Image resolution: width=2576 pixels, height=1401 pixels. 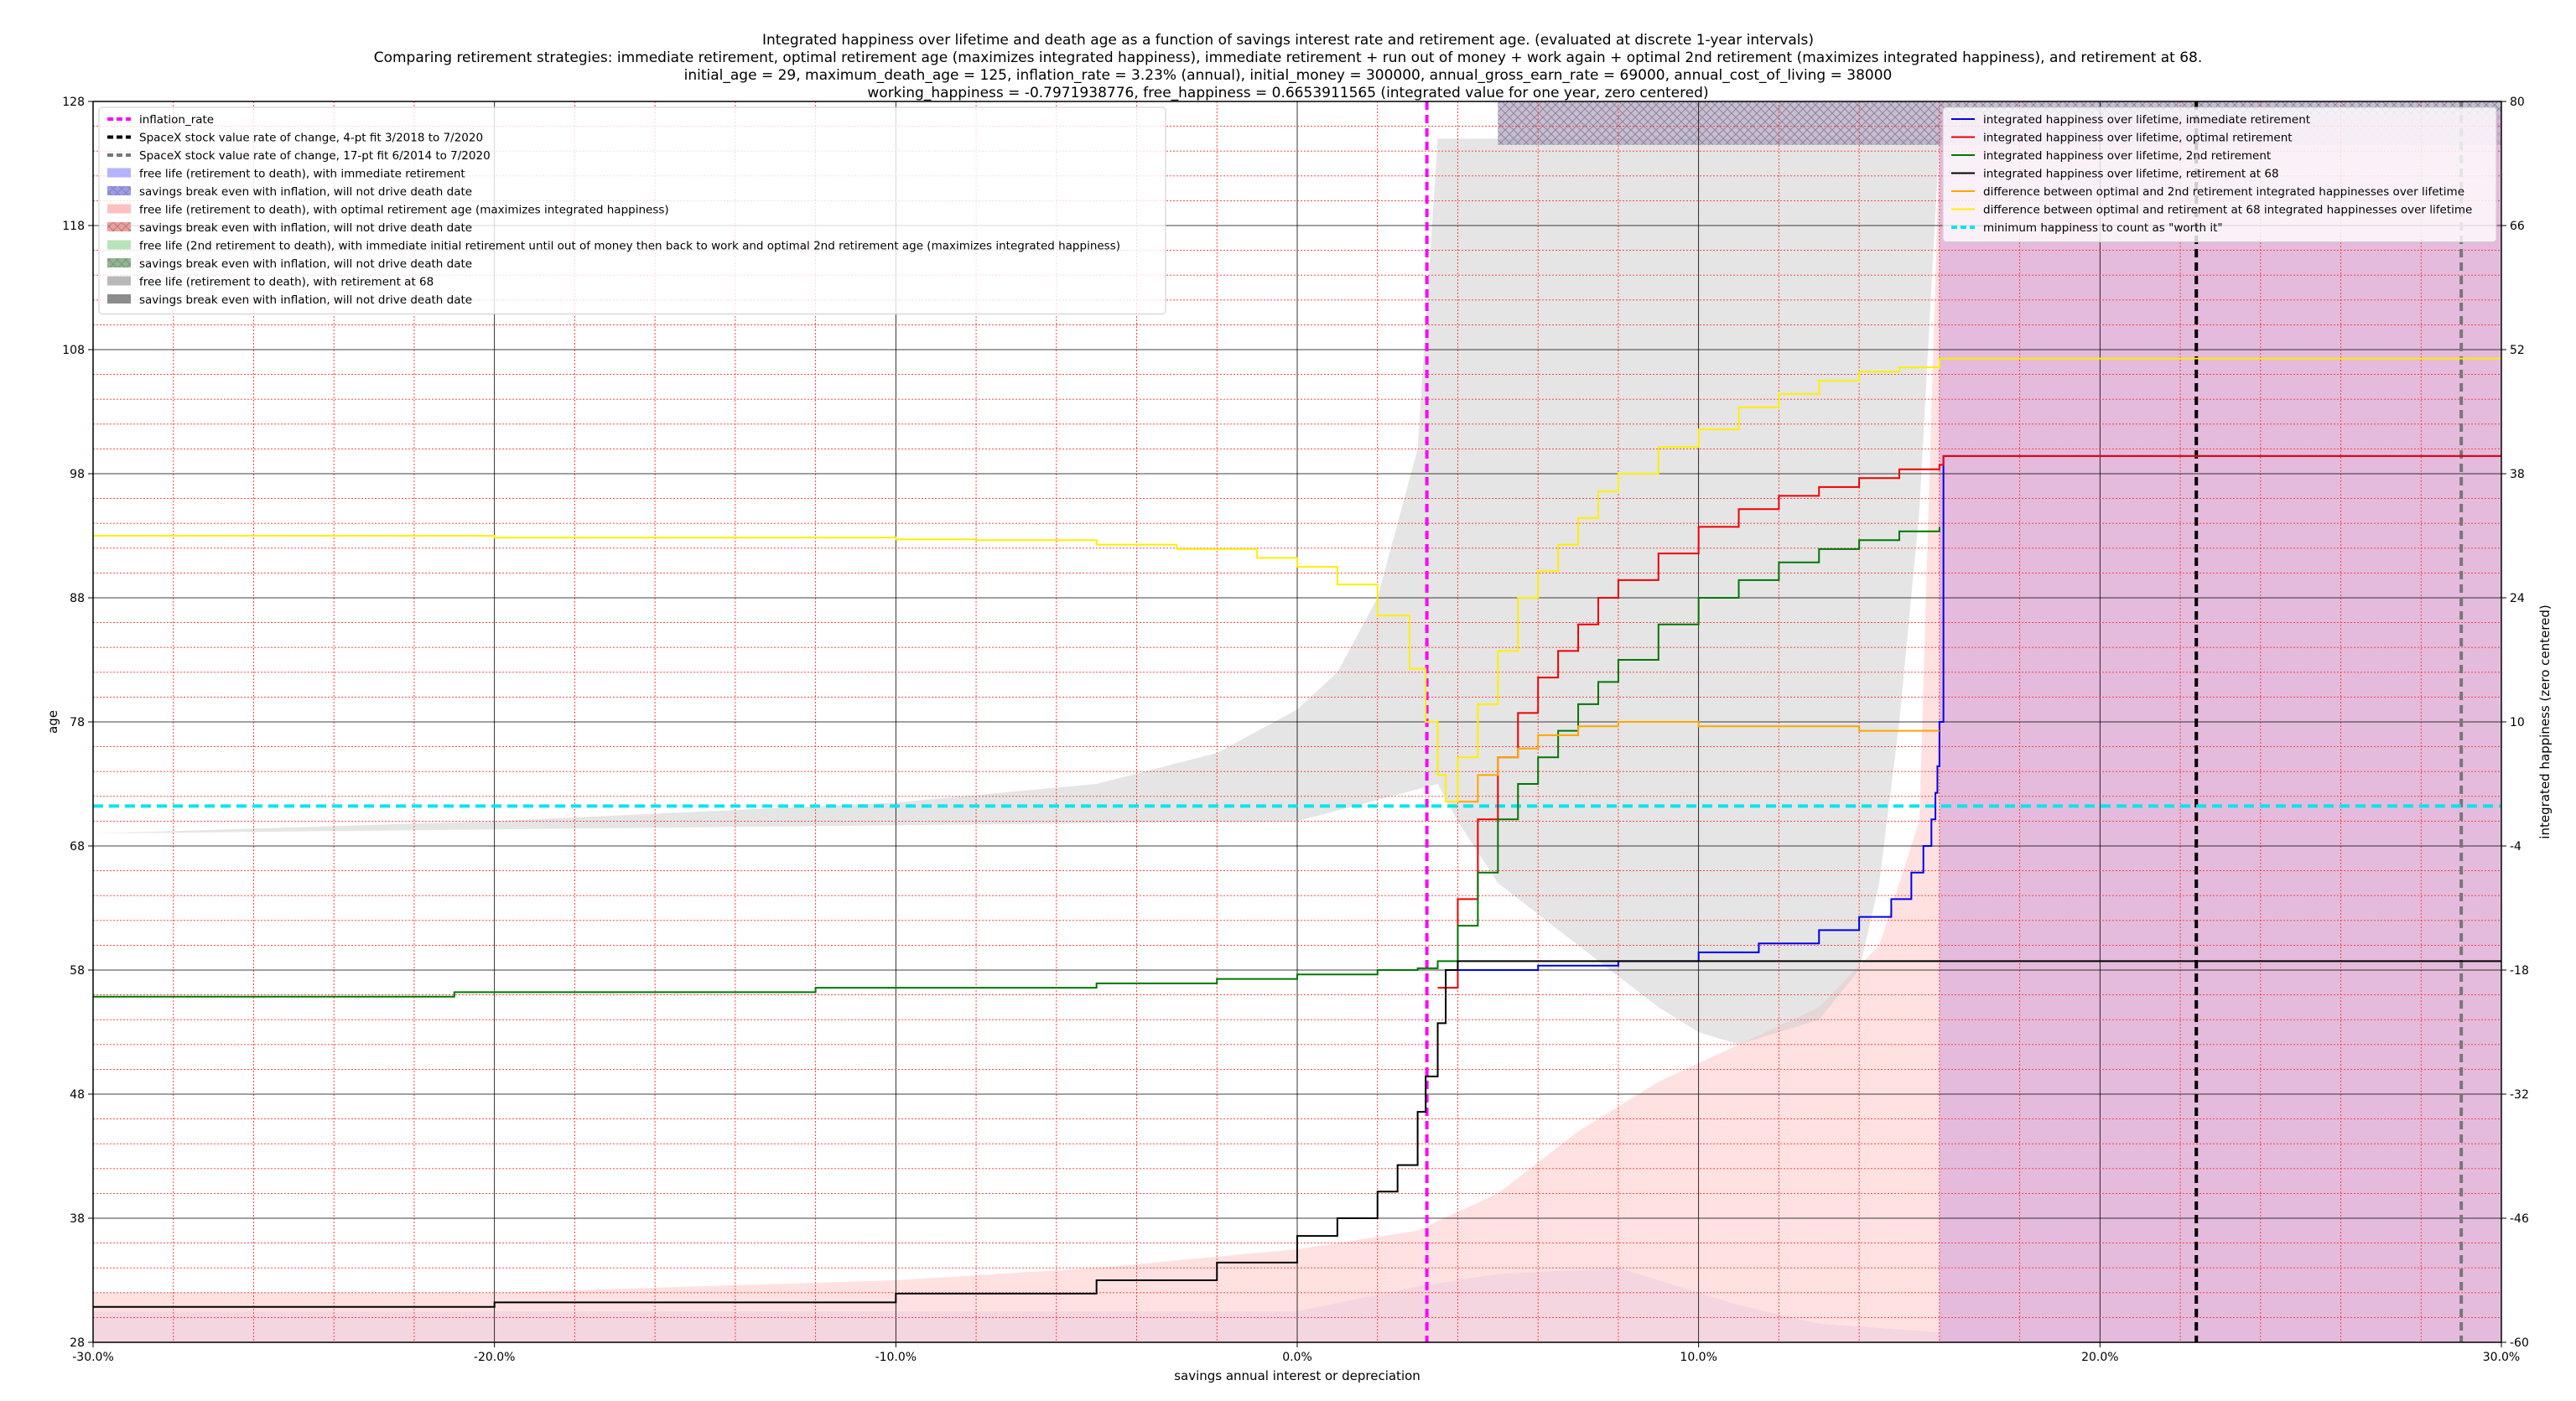 I want to click on y-tick-label: 68, so click(x=77, y=847).